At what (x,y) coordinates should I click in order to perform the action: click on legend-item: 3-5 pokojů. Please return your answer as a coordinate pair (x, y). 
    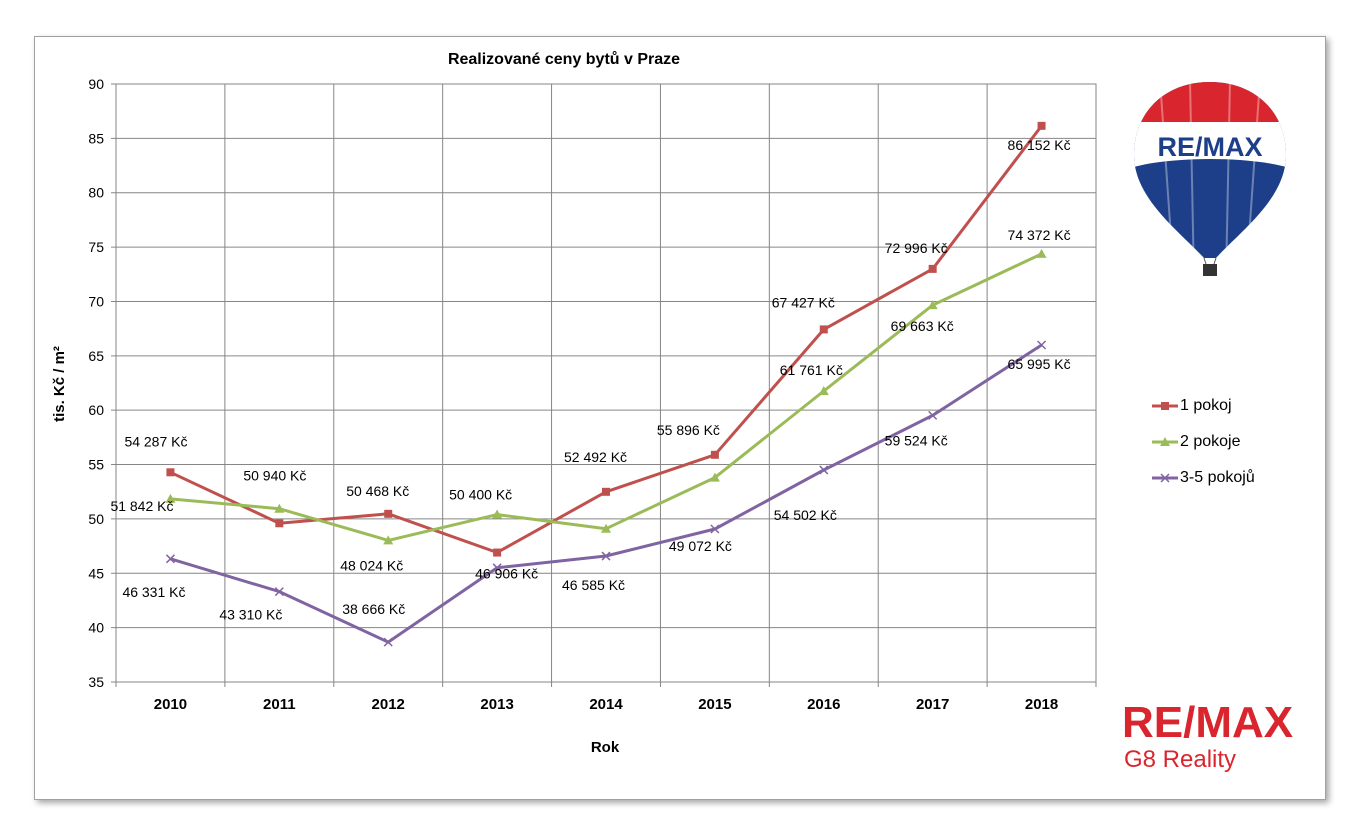
    Looking at the image, I should click on (1203, 478).